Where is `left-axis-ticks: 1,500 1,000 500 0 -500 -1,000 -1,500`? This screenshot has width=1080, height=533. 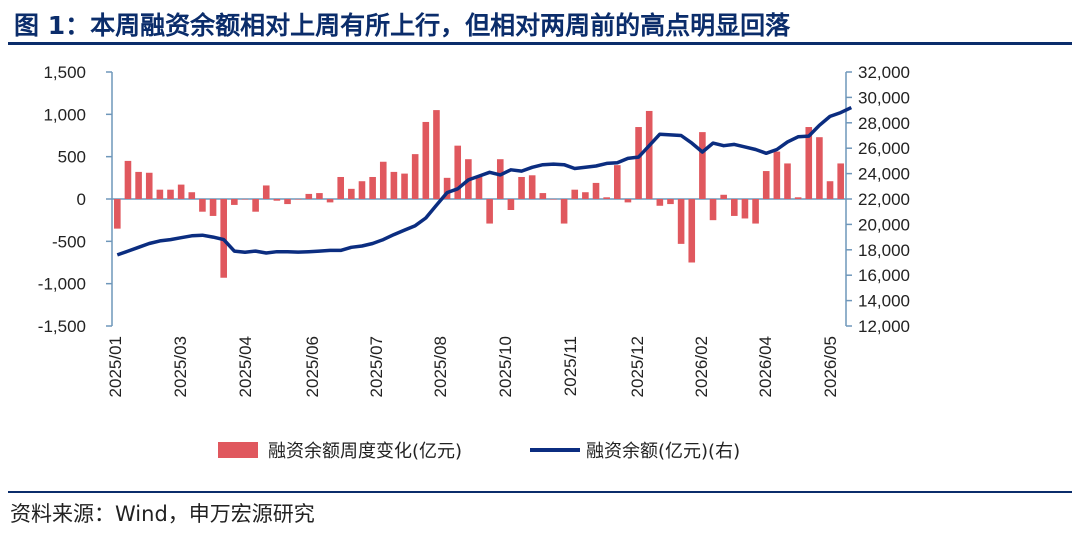 left-axis-ticks: 1,500 1,000 500 0 -500 -1,000 -1,500 is located at coordinates (75, 199).